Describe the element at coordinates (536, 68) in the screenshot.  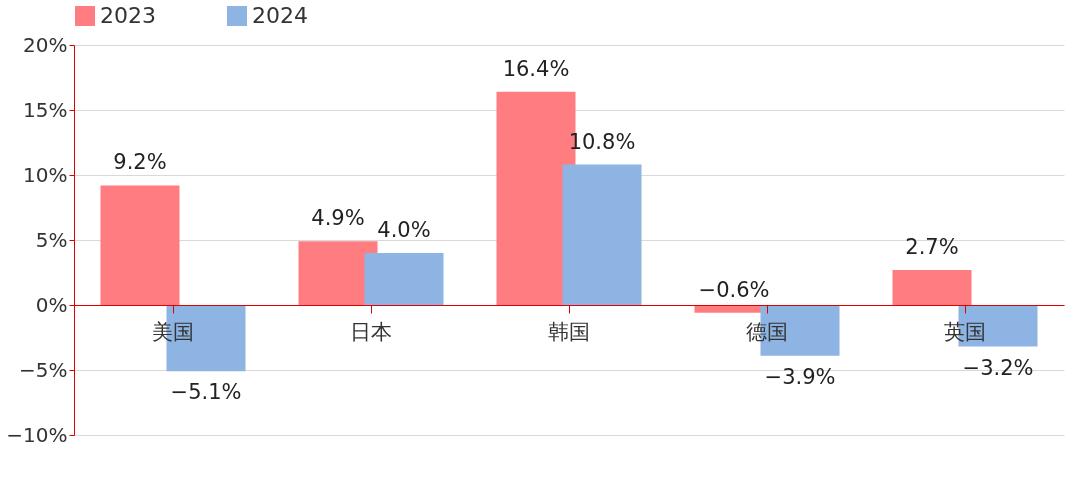
I see `data-label: 16.4%` at that location.